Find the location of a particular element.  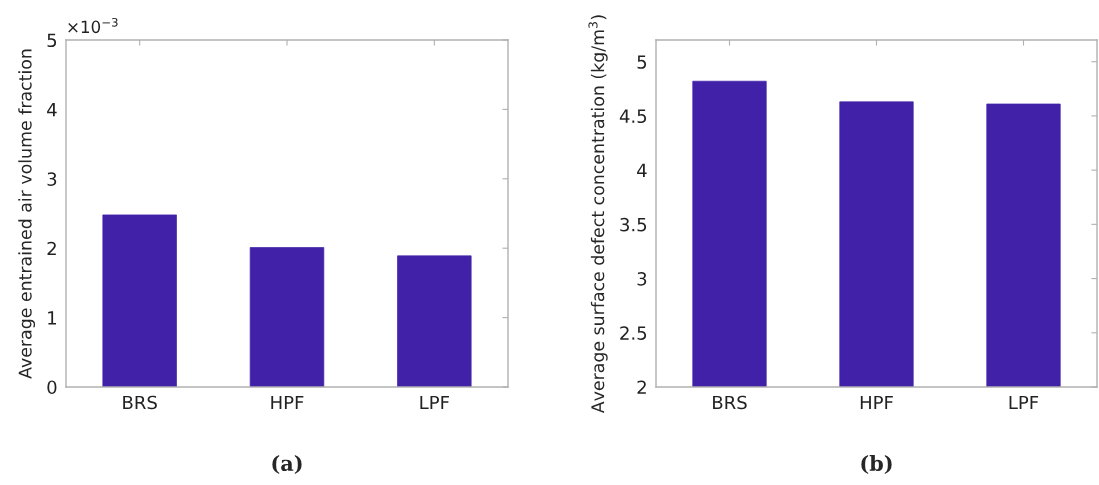

y-tick-label: 2.5 is located at coordinates (633, 333).